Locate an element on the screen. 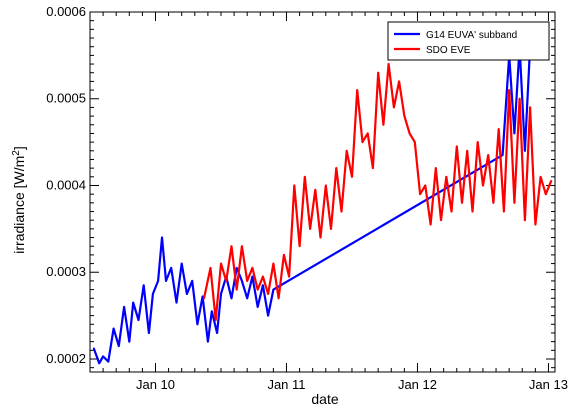 This screenshot has width=579, height=410. y-tick-label: 0.0004 is located at coordinates (66, 184).